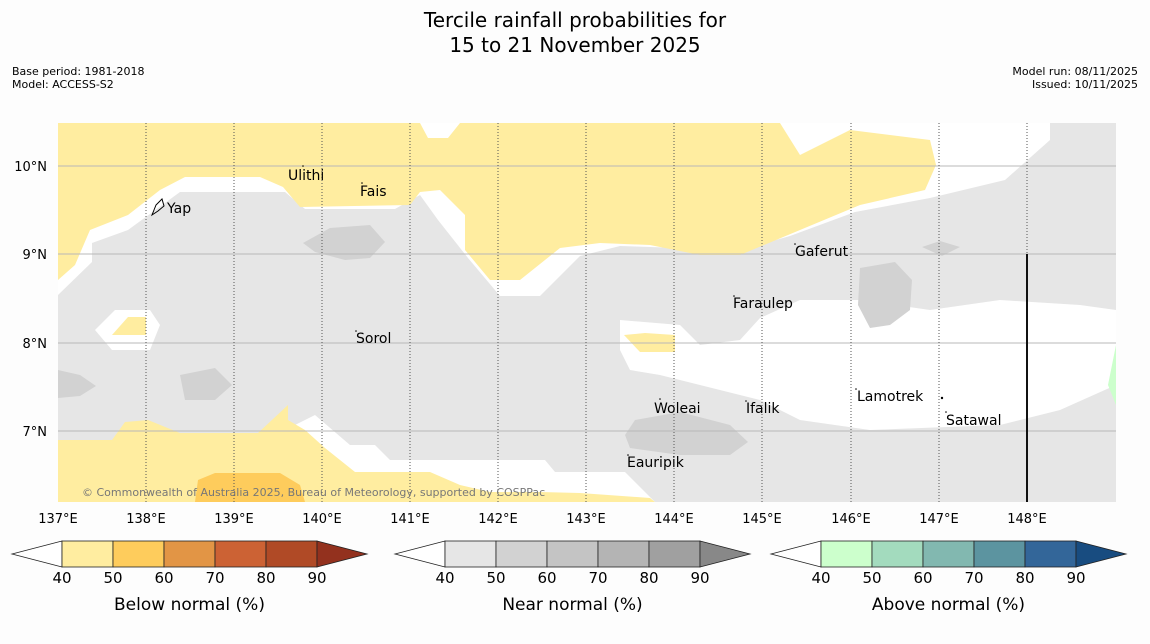 The width and height of the screenshot is (1150, 644). I want to click on near-normal-under-arrow, so click(419, 554).